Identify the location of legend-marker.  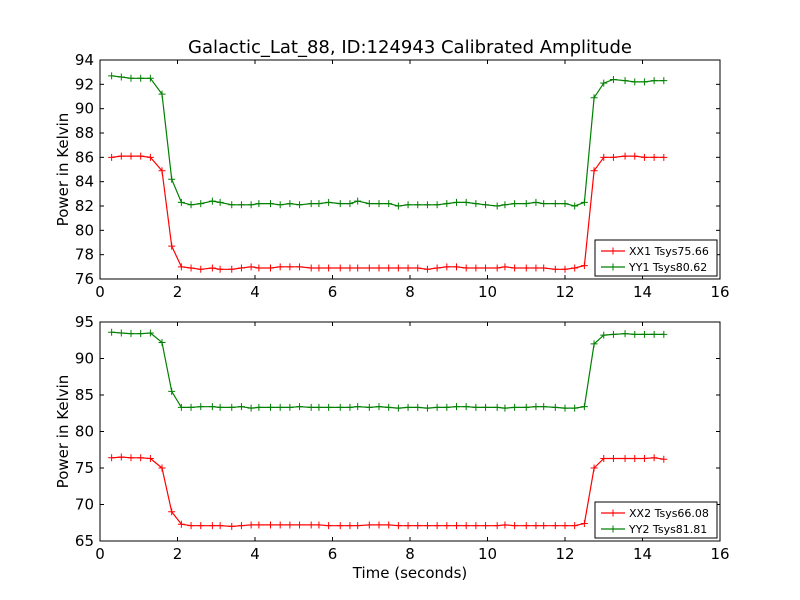
(613, 267).